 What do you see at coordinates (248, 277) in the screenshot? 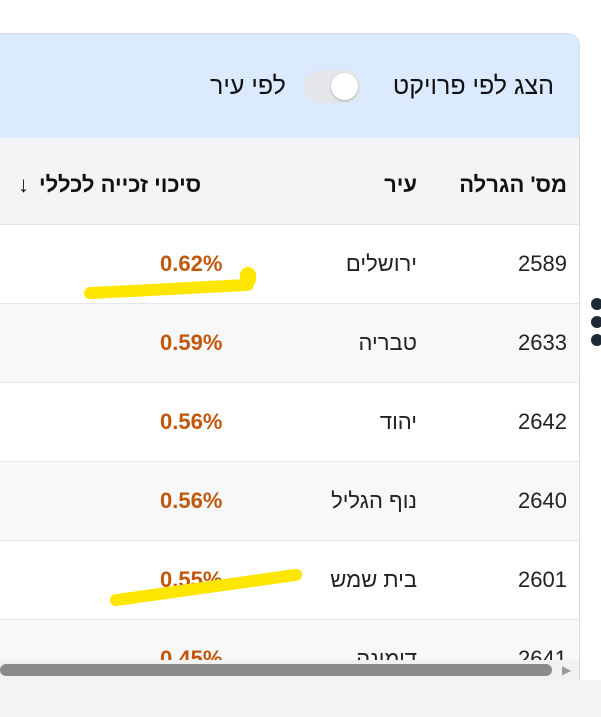
I see `highlight-stroke` at bounding box center [248, 277].